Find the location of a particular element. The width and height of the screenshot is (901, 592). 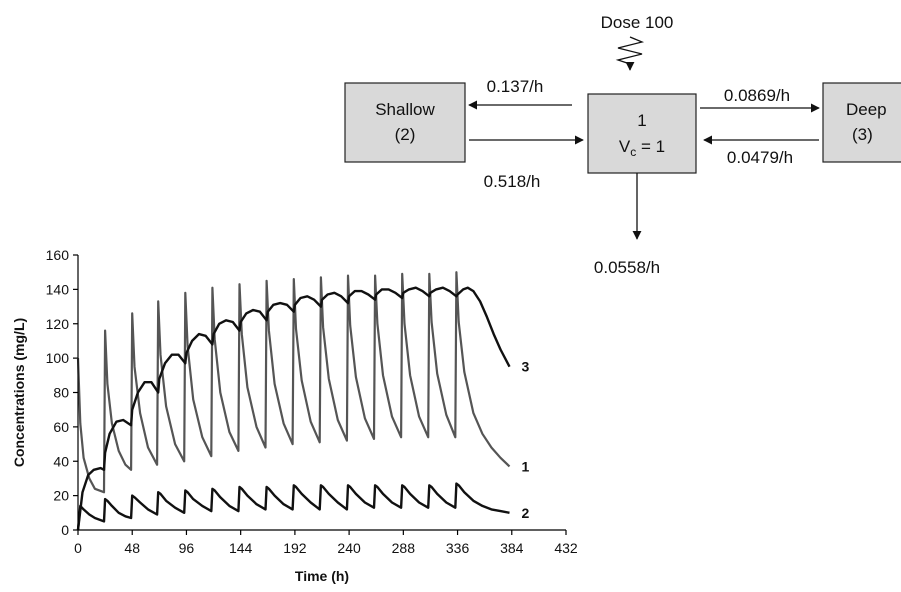

x-tick-label-384: 384 is located at coordinates (512, 548).